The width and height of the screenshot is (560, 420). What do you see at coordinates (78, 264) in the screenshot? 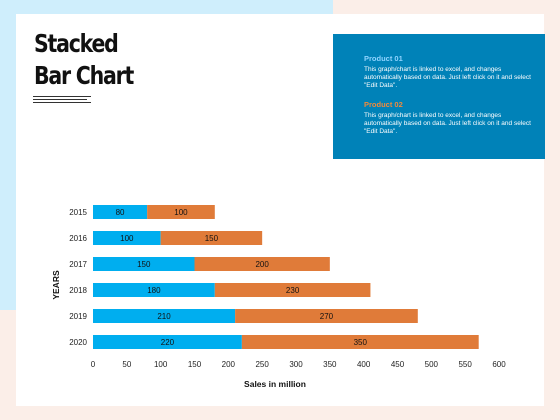
I see `y-tick-label: 2017` at bounding box center [78, 264].